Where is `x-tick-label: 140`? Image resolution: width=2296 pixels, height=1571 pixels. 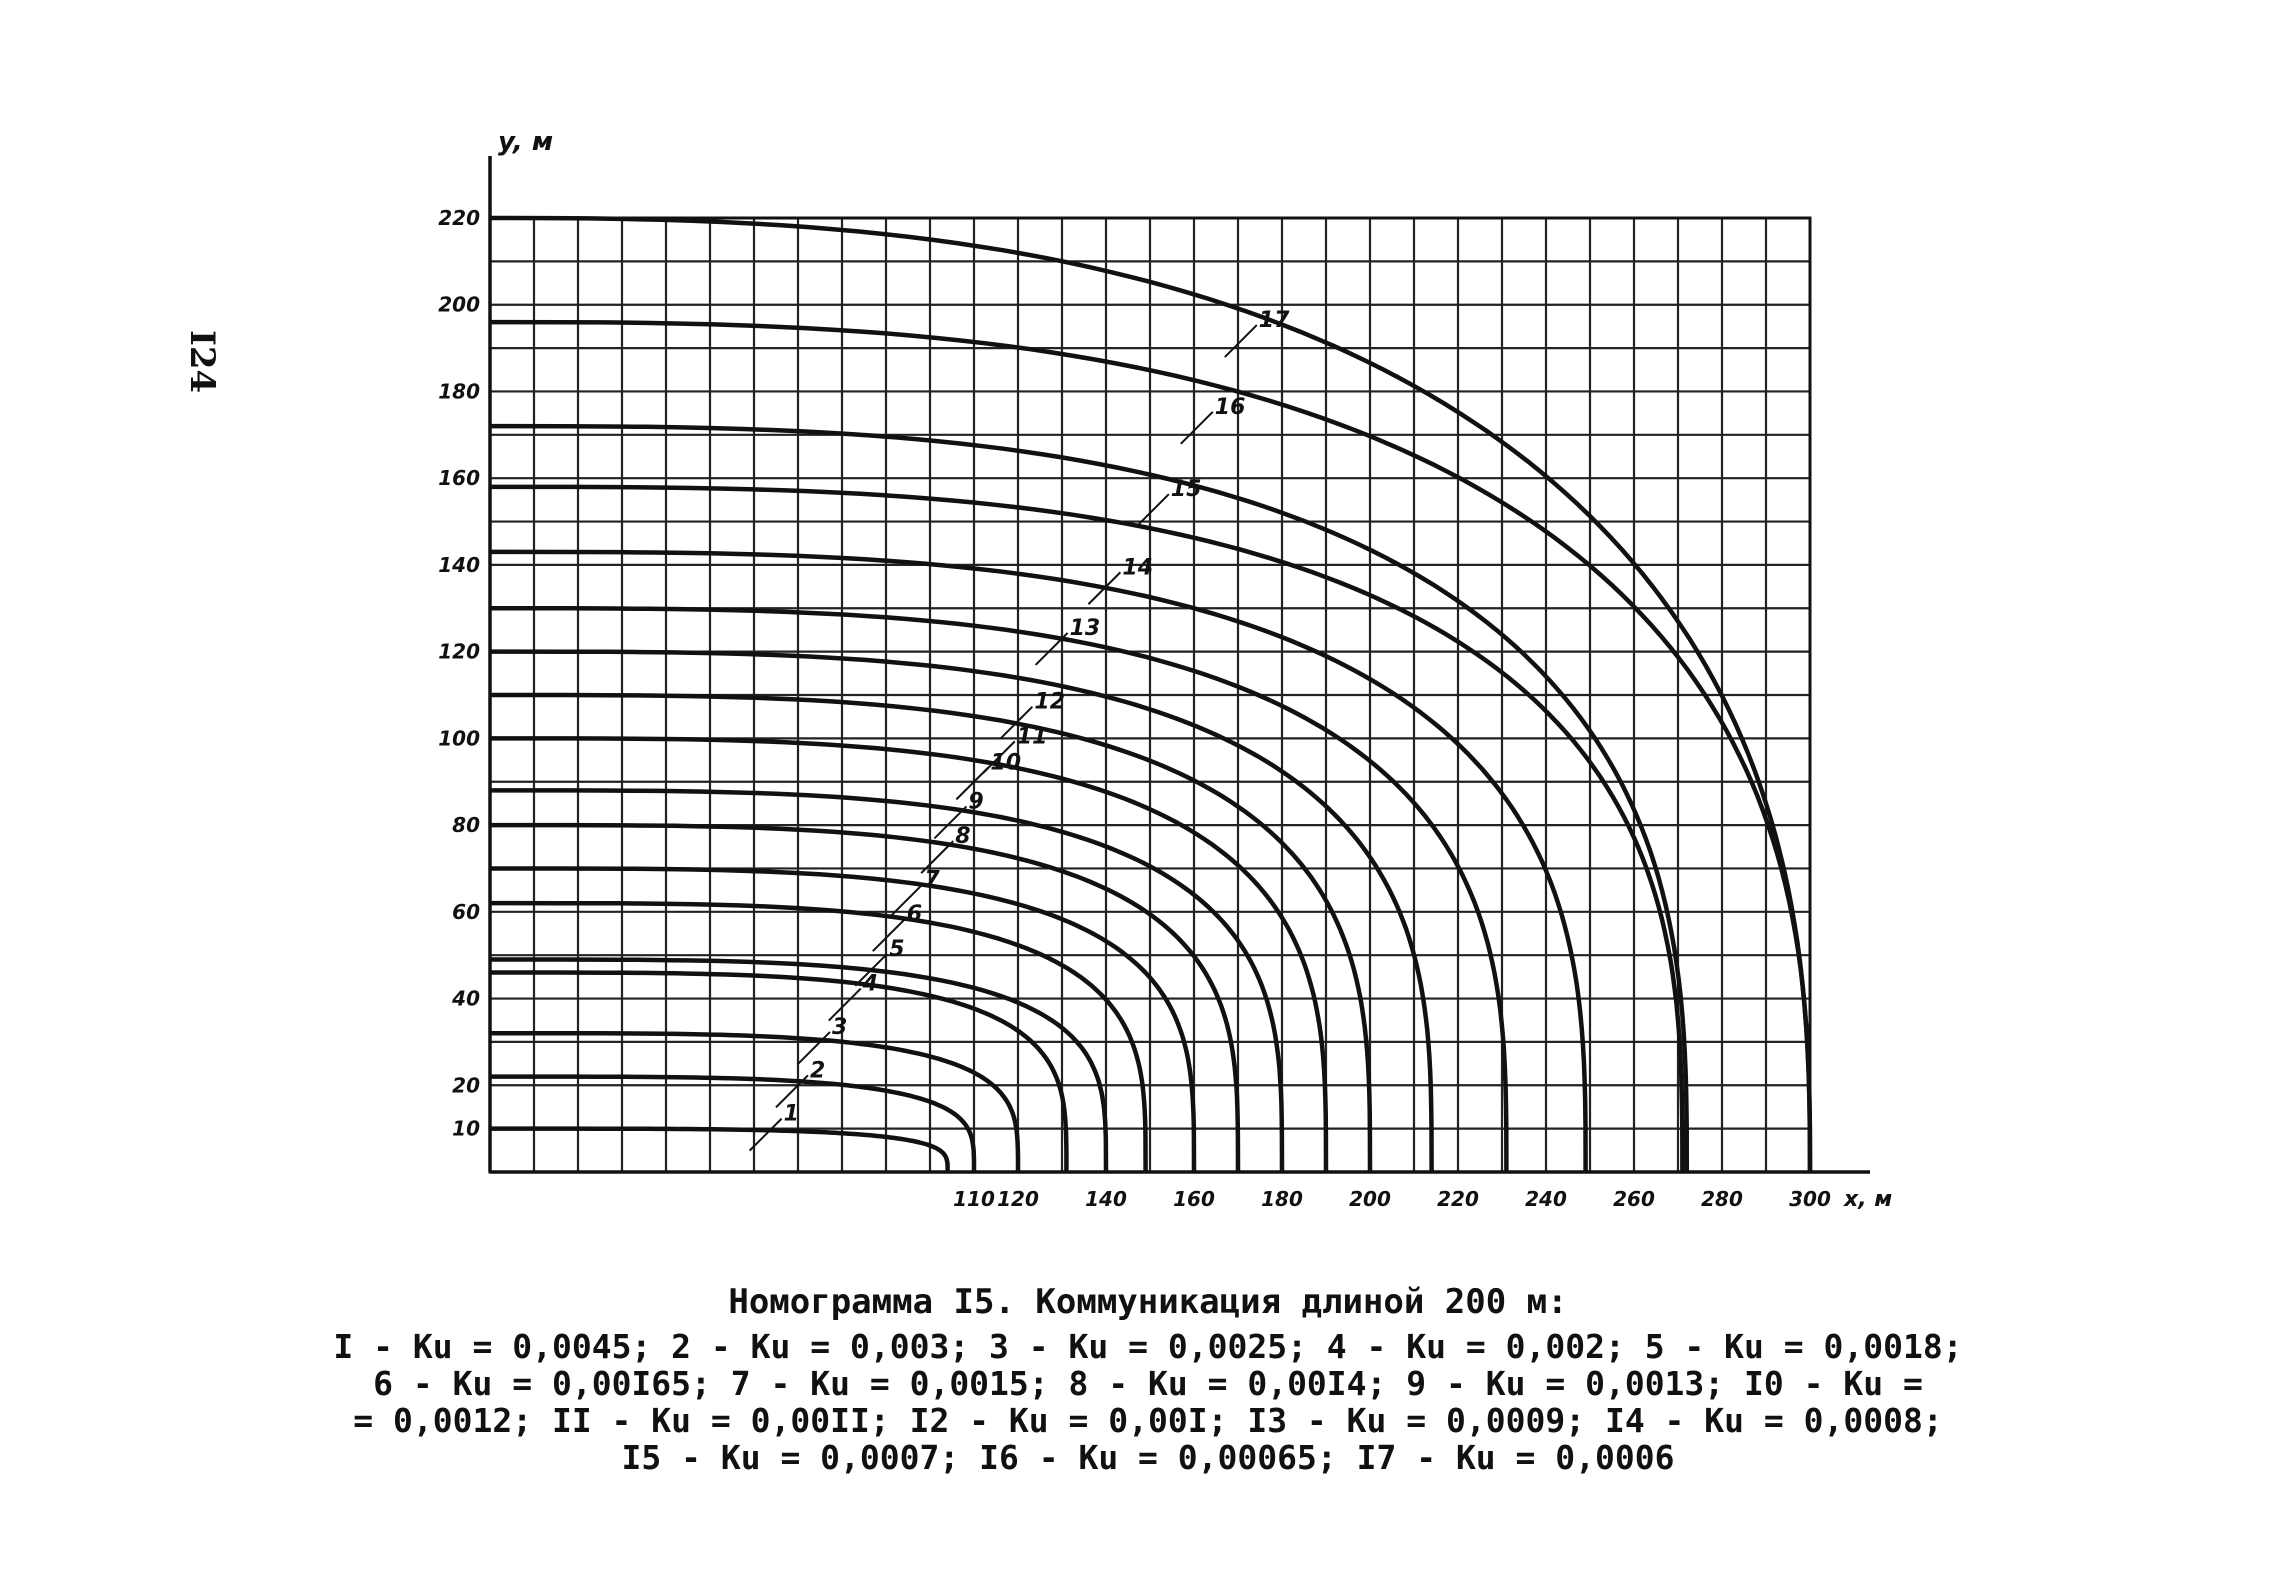 x-tick-label: 140 is located at coordinates (1106, 1199).